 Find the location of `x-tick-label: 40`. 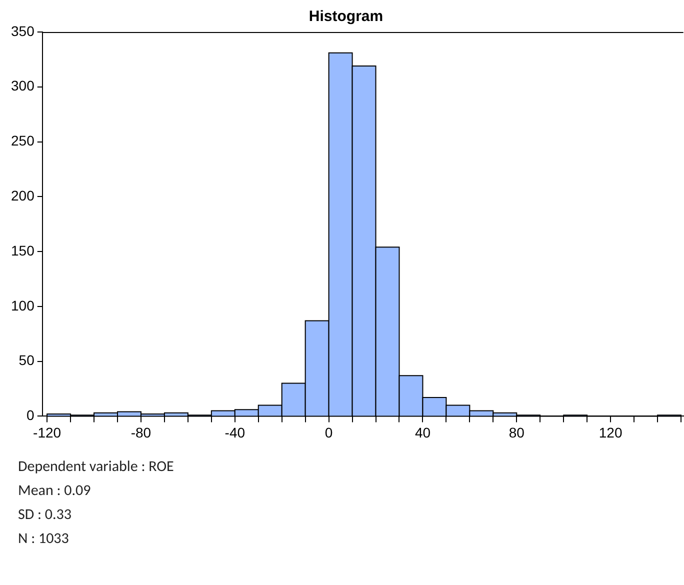

x-tick-label: 40 is located at coordinates (422, 432).